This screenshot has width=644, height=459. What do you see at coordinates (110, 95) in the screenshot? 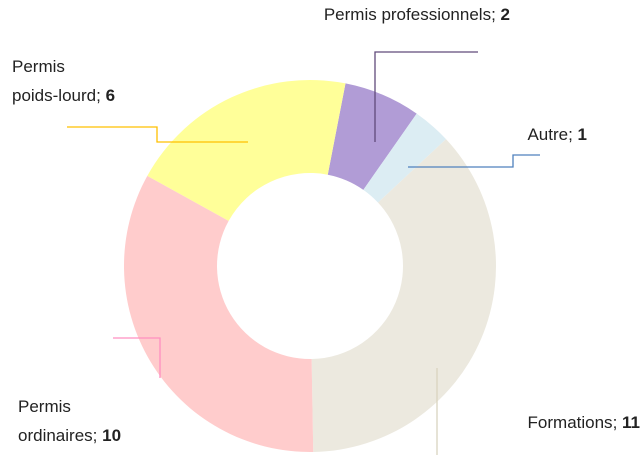
I see `value-label: 6` at bounding box center [110, 95].